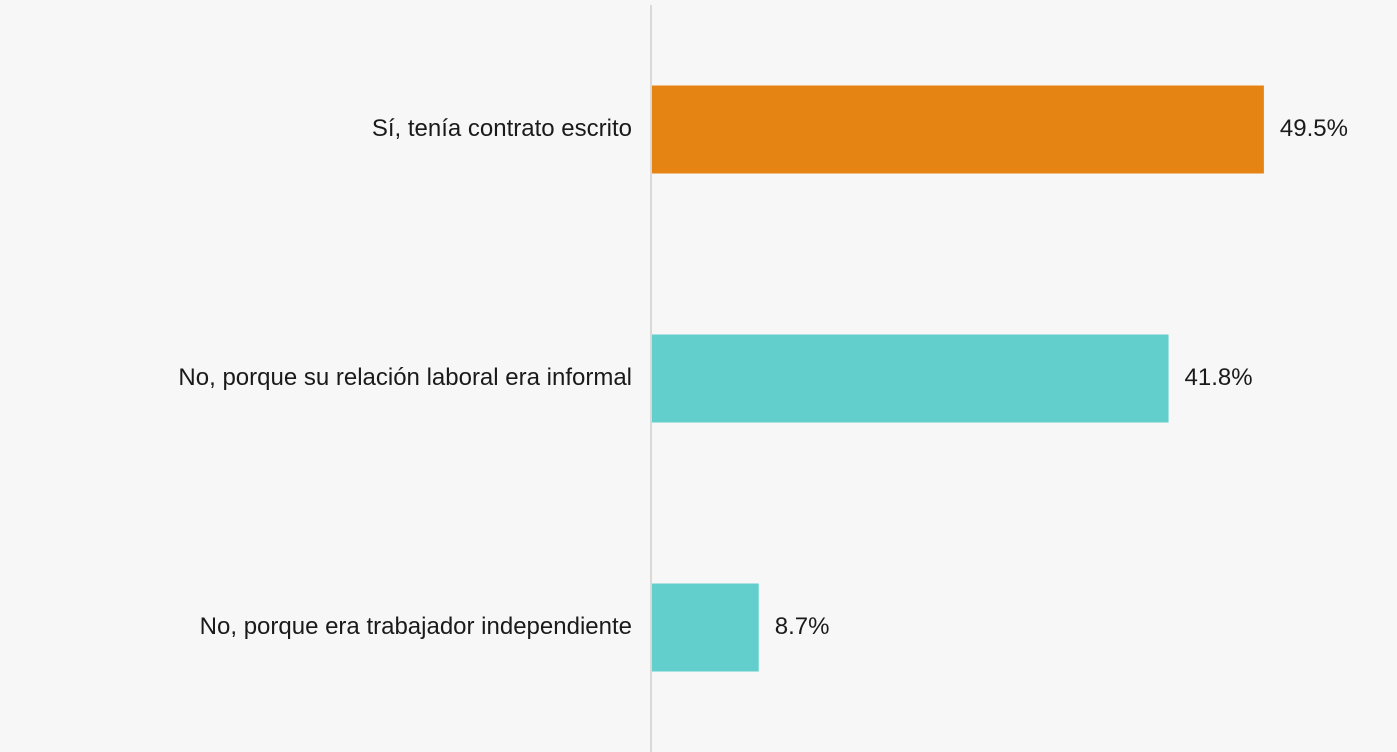 Image resolution: width=1397 pixels, height=752 pixels. Describe the element at coordinates (1219, 377) in the screenshot. I see `value-label: 41.8%` at that location.